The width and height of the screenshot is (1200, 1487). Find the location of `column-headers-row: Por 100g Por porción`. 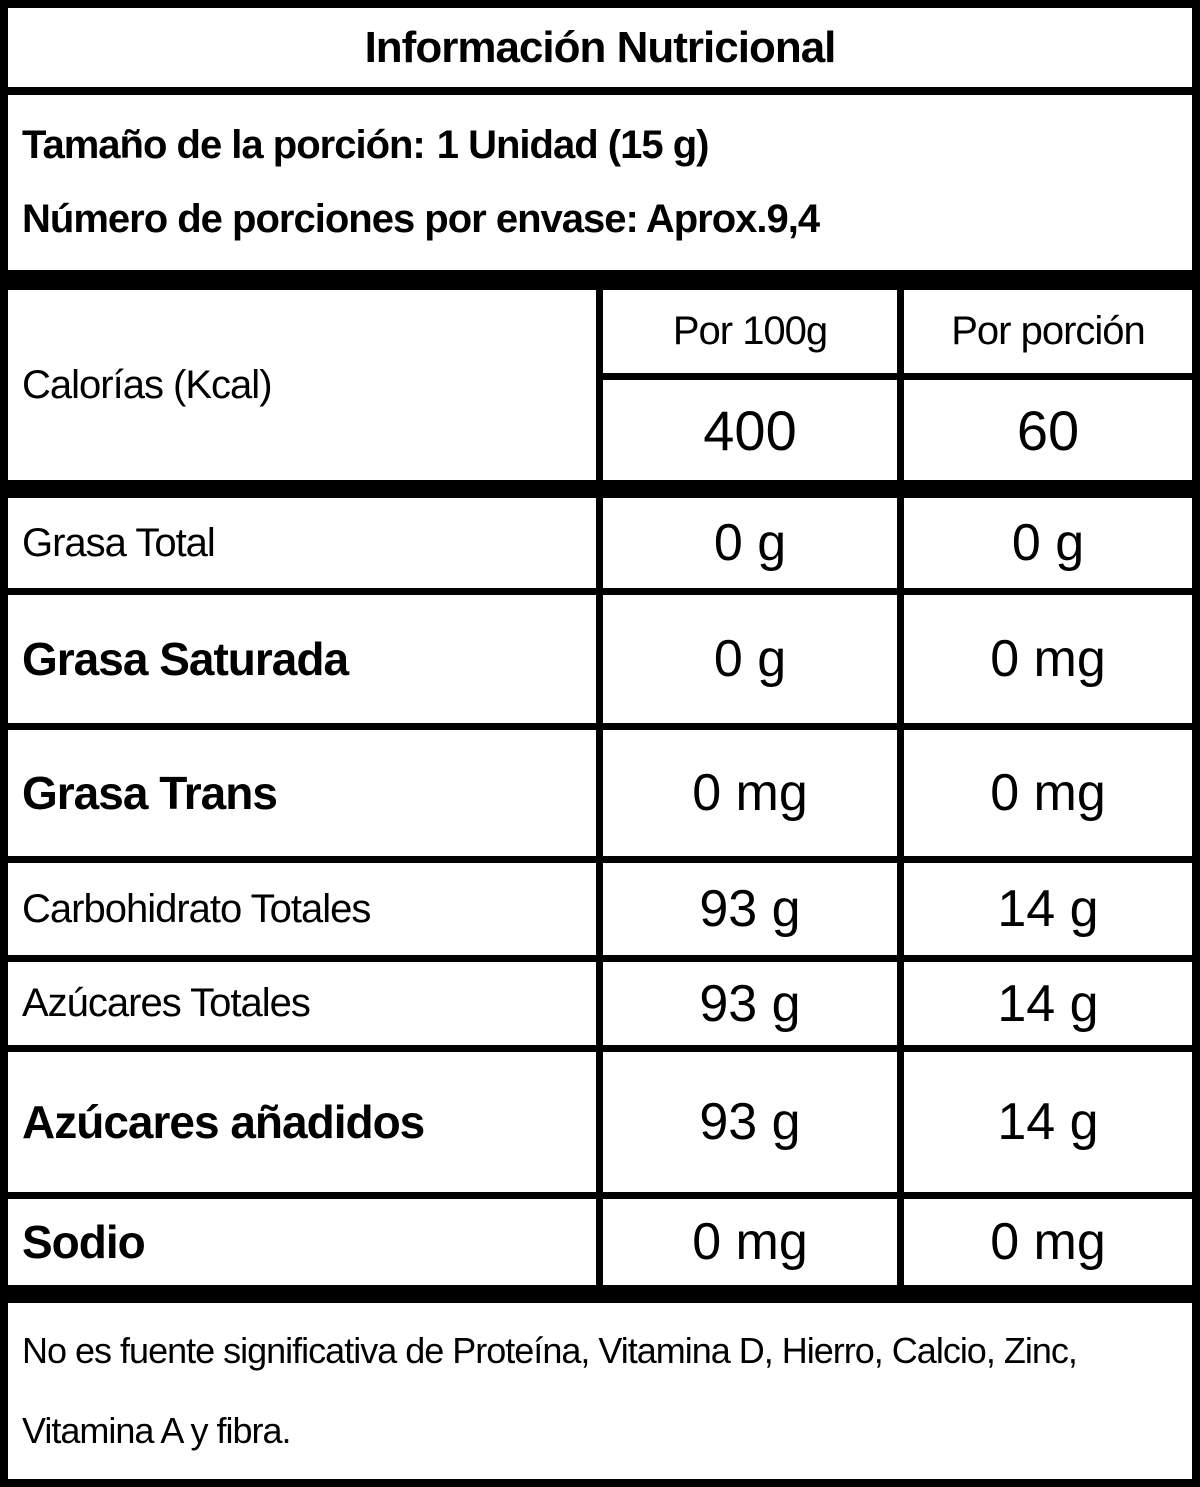

column-headers-row: Por 100g Por porción is located at coordinates (894, 335).